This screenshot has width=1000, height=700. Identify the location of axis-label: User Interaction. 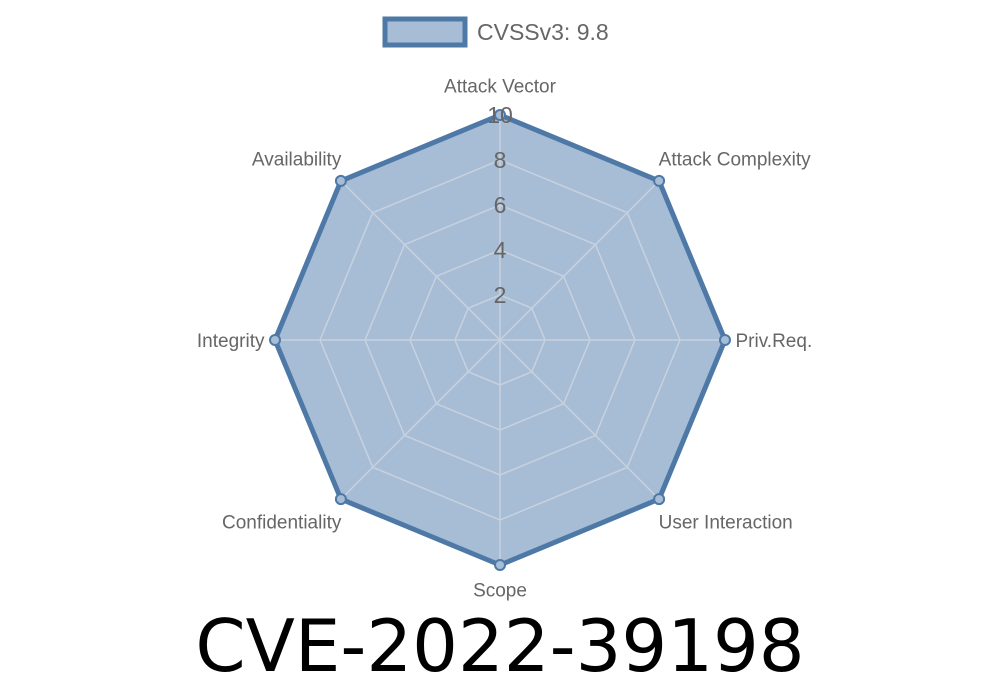
(726, 523).